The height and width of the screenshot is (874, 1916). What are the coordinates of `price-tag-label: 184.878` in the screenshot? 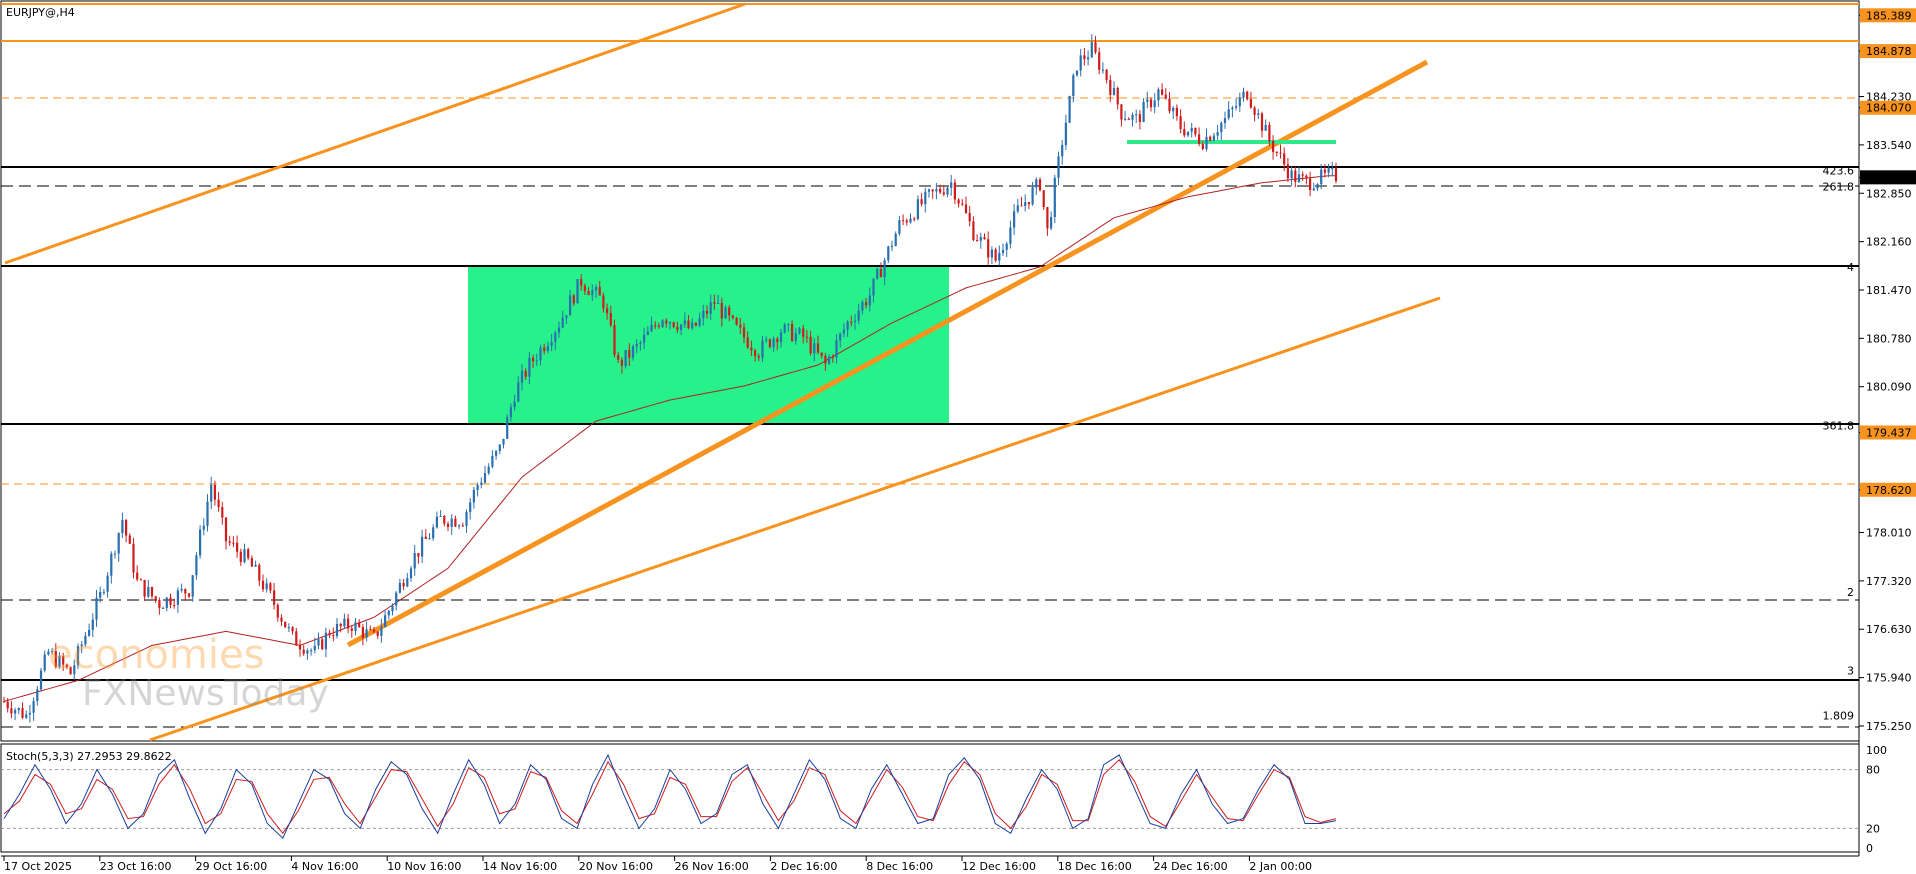 It's located at (1889, 51).